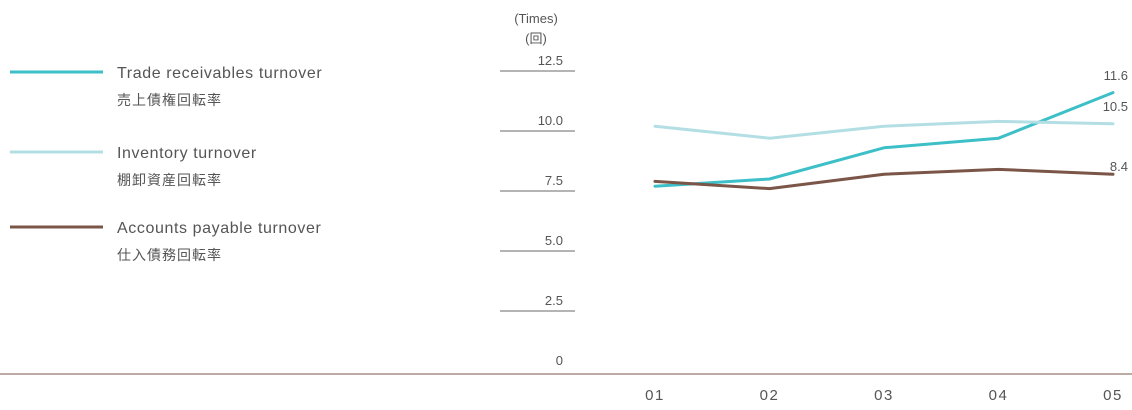 This screenshot has width=1132, height=410. What do you see at coordinates (169, 180) in the screenshot?
I see `legend-label-ja: 棚卸資産回転率` at bounding box center [169, 180].